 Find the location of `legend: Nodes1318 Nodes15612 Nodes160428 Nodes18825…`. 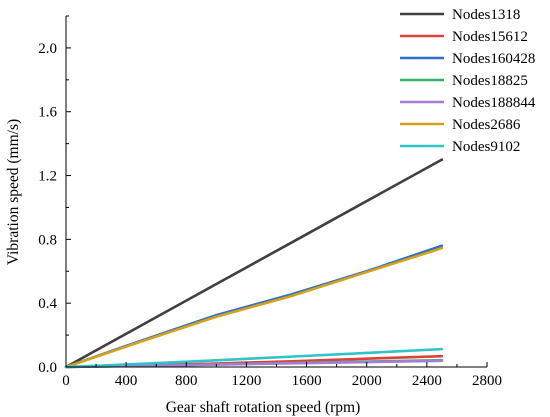

legend: Nodes1318 Nodes15612 Nodes160428 Nodes18825… is located at coordinates (468, 81).